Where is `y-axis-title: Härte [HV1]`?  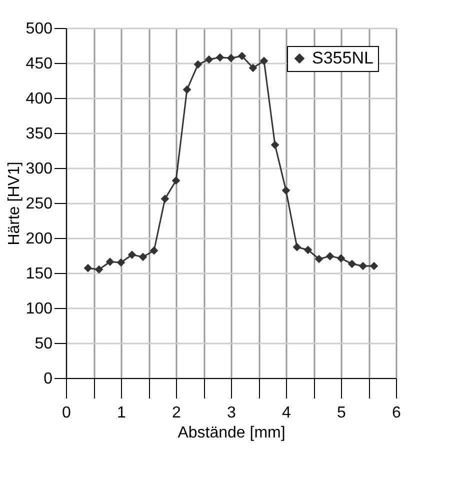
y-axis-title: Härte [HV1] is located at coordinates (14, 204).